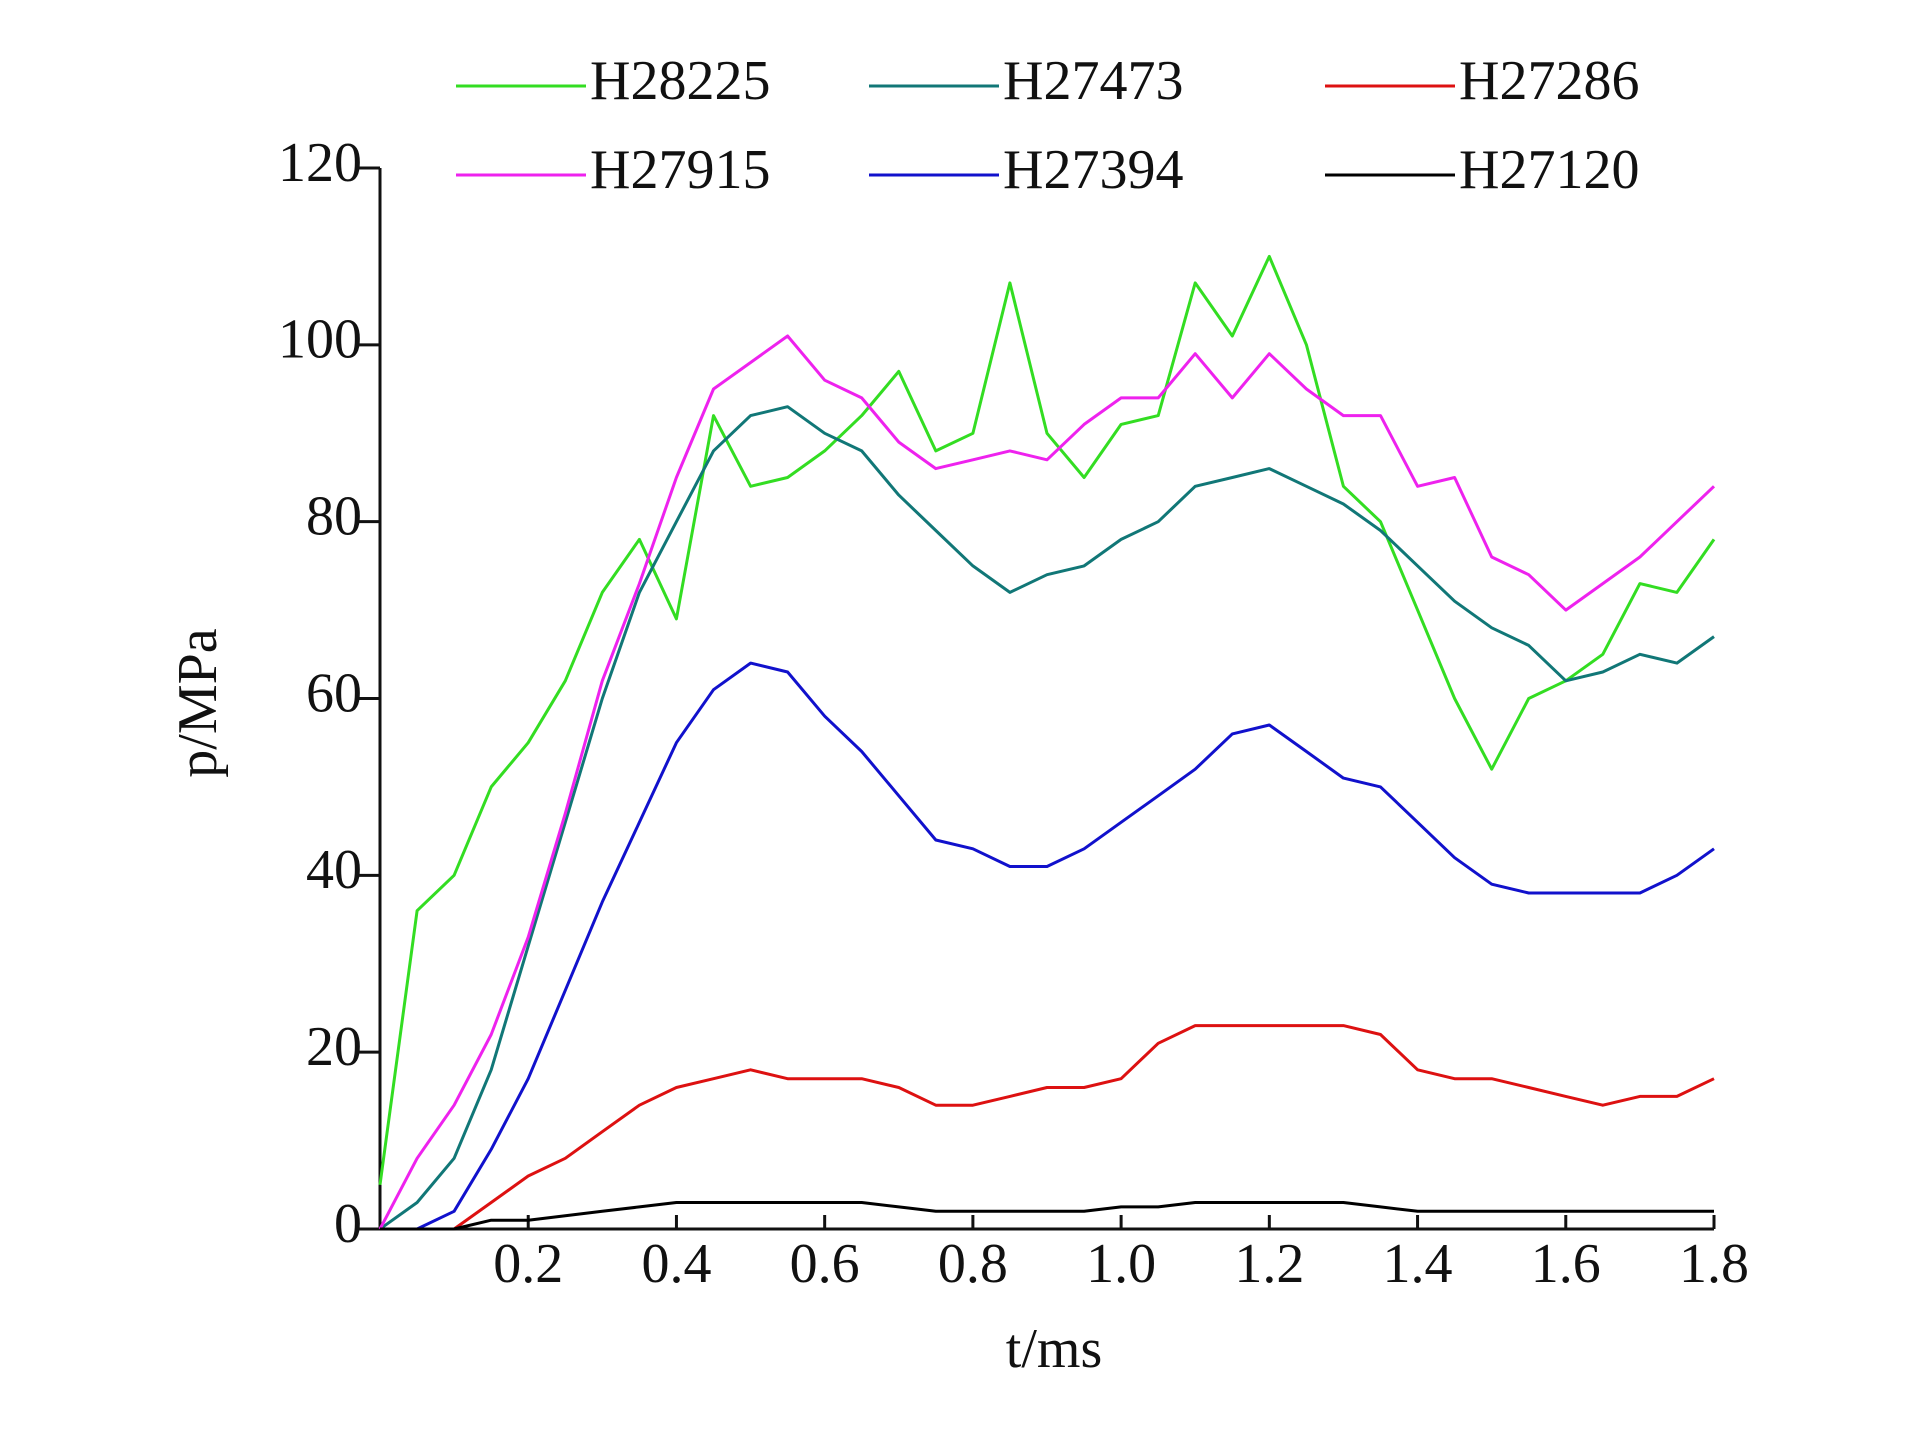 The width and height of the screenshot is (1923, 1429). What do you see at coordinates (1566, 1264) in the screenshot?
I see `x-tick-label: 1.6` at bounding box center [1566, 1264].